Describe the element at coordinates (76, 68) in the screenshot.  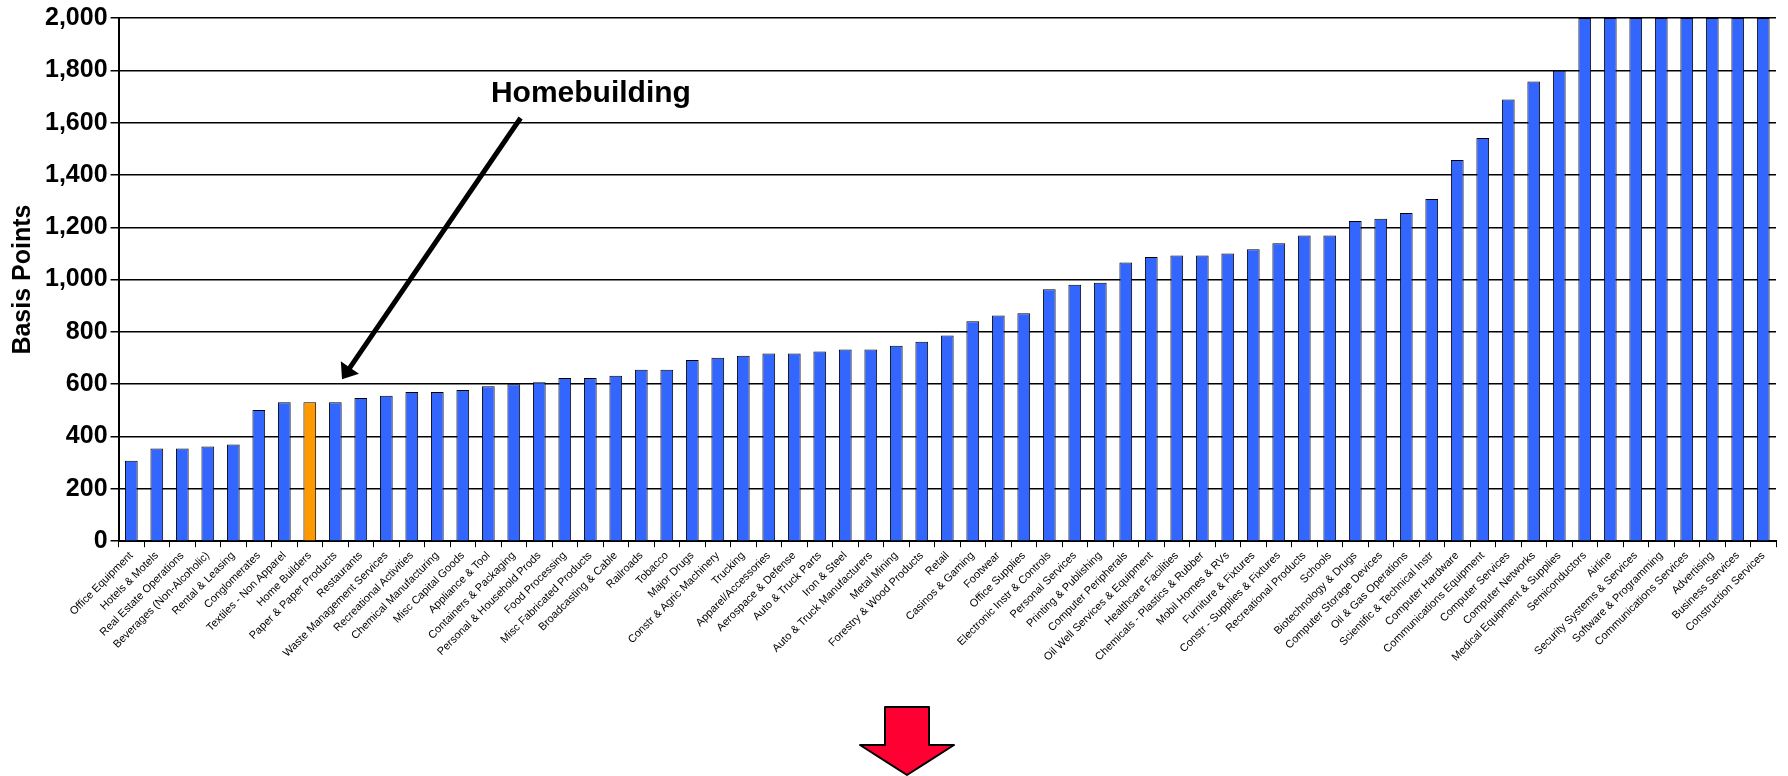
I see `y-tick-label: 1,800` at that location.